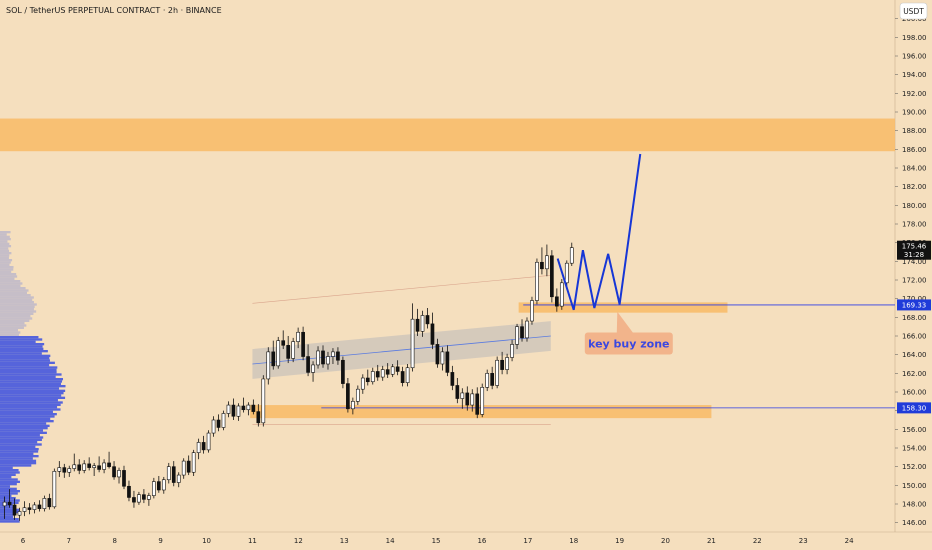  What do you see at coordinates (913, 275) in the screenshot?
I see `price-axis-panel` at bounding box center [913, 275].